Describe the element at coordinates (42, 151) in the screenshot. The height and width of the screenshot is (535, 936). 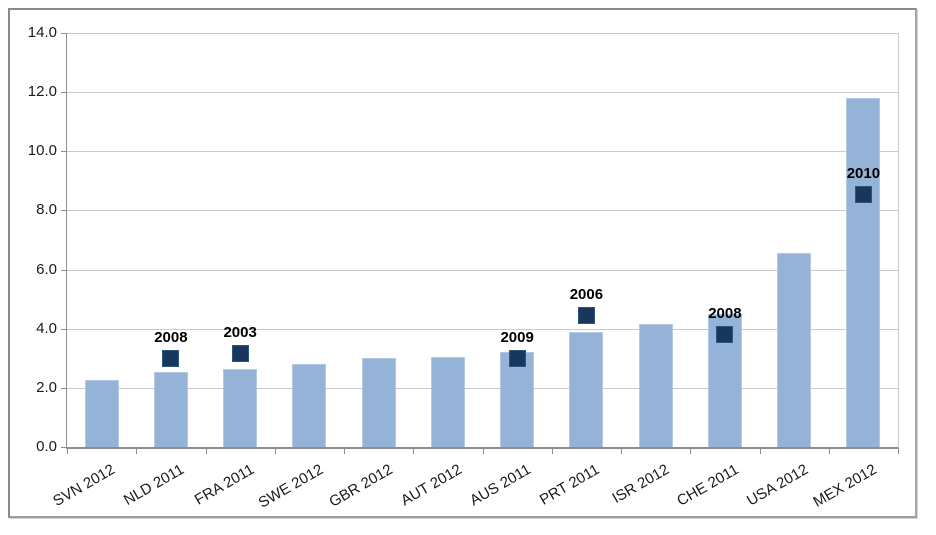
I see `y-axis-label: 10.0` at that location.